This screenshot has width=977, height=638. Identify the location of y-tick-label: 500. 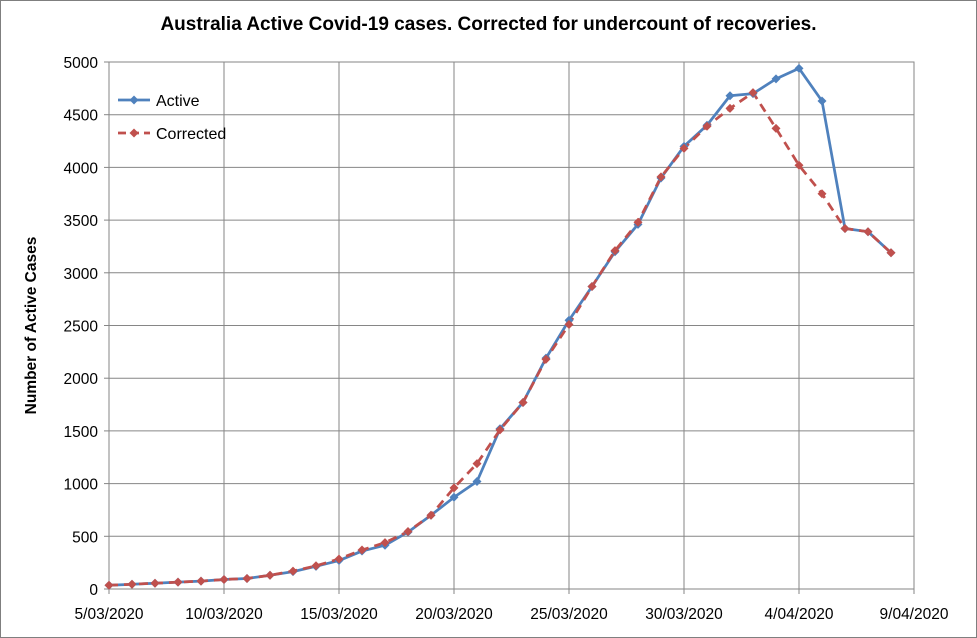
(85, 537).